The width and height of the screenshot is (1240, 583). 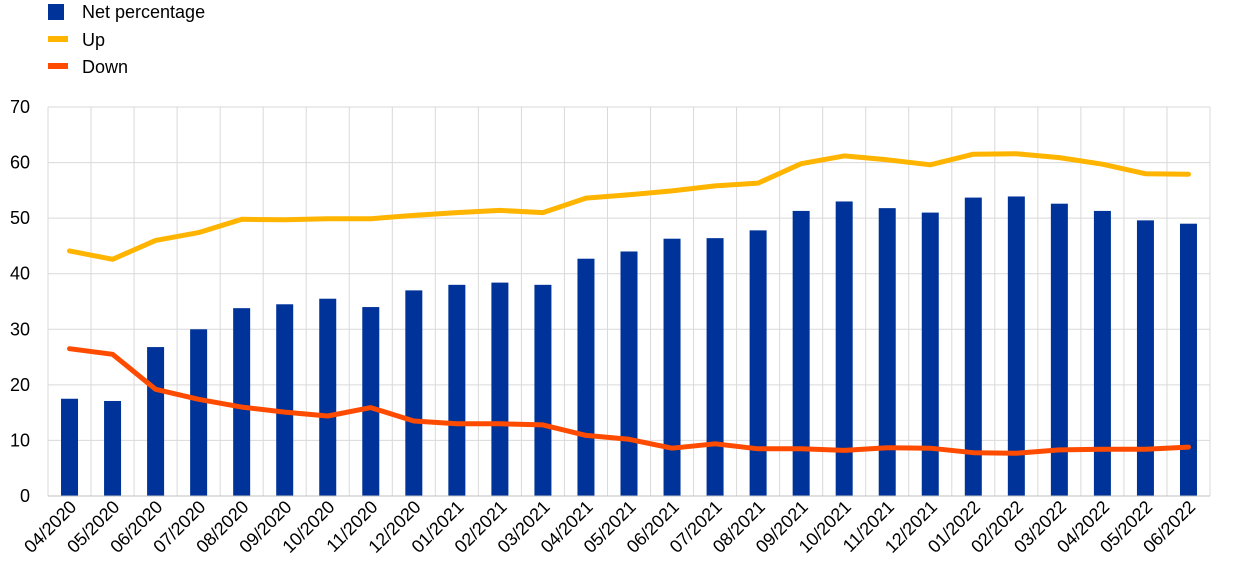 I want to click on y-tick-label: 60, so click(x=20, y=163).